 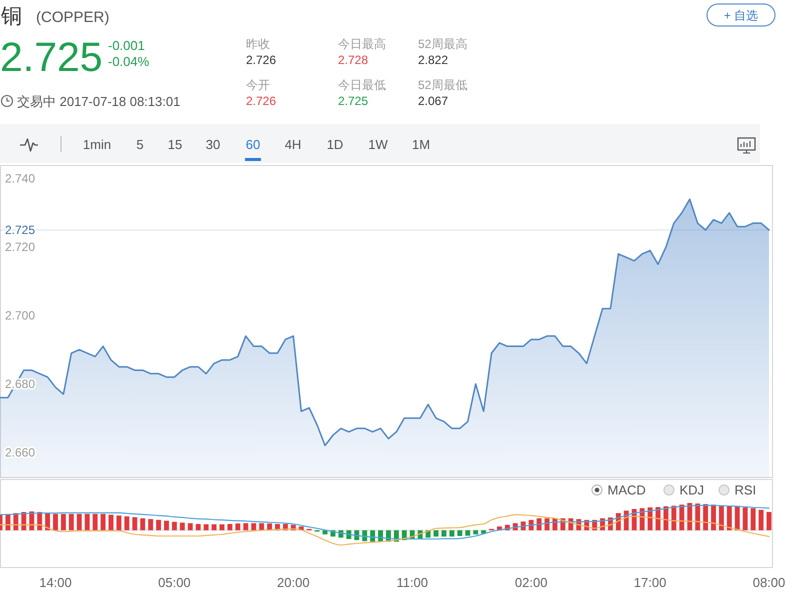 I want to click on x-tick-label: 14:00, so click(x=55, y=582).